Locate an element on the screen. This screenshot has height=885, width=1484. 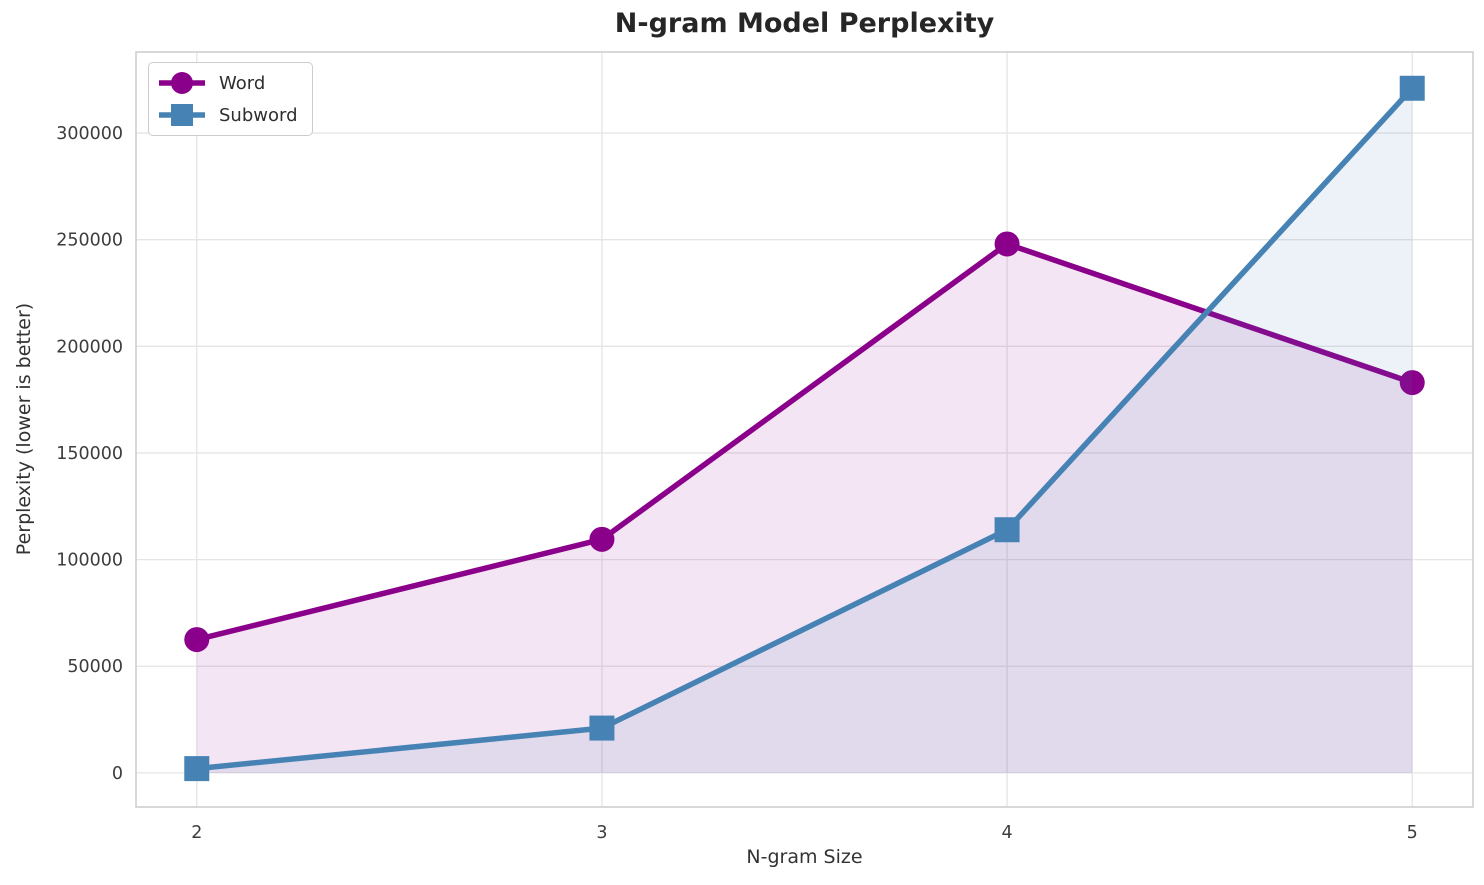
legend-label-word: Word is located at coordinates (242, 83).